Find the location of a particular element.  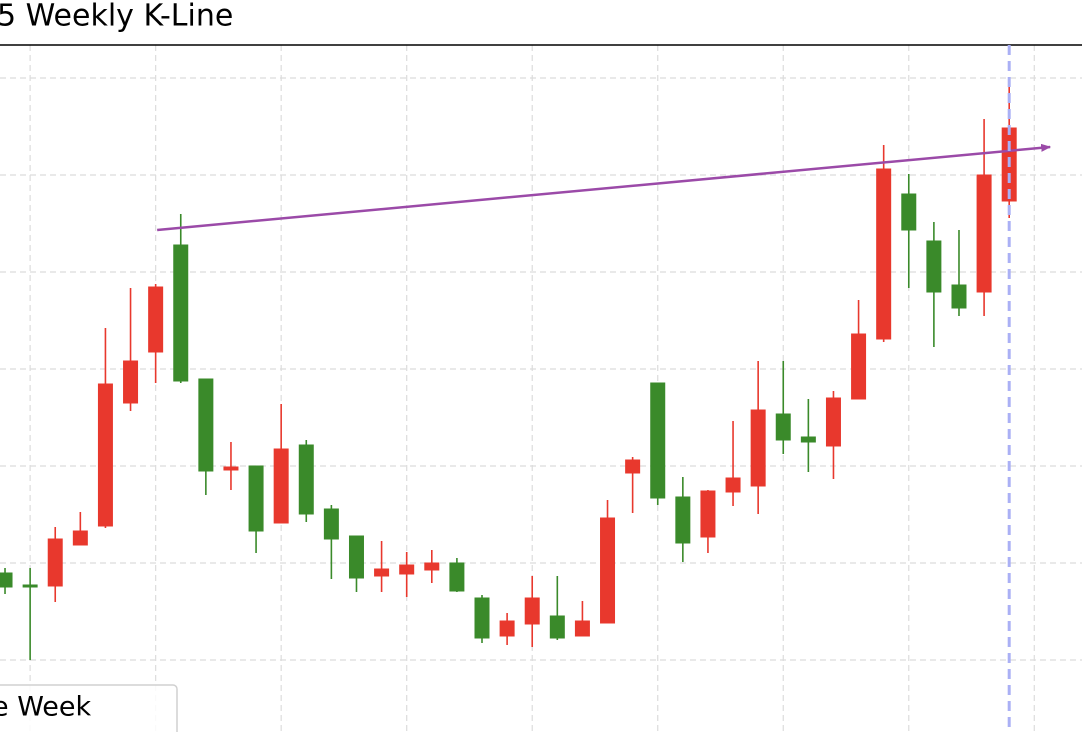

legend-label: e Week is located at coordinates (46, 707).